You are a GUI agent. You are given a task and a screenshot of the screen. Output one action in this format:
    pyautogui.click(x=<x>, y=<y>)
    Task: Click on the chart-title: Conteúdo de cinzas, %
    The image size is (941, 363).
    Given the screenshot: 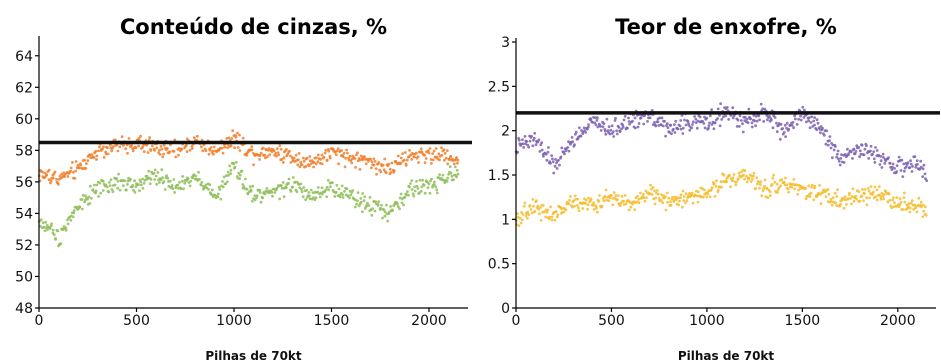 What is the action you would take?
    pyautogui.click(x=253, y=27)
    